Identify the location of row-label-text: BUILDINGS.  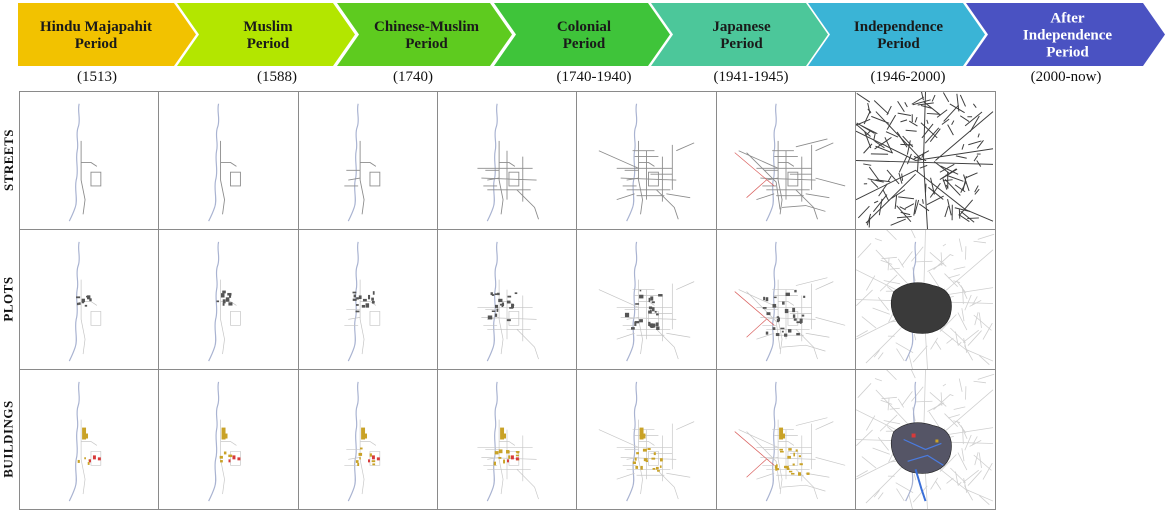
(8, 439).